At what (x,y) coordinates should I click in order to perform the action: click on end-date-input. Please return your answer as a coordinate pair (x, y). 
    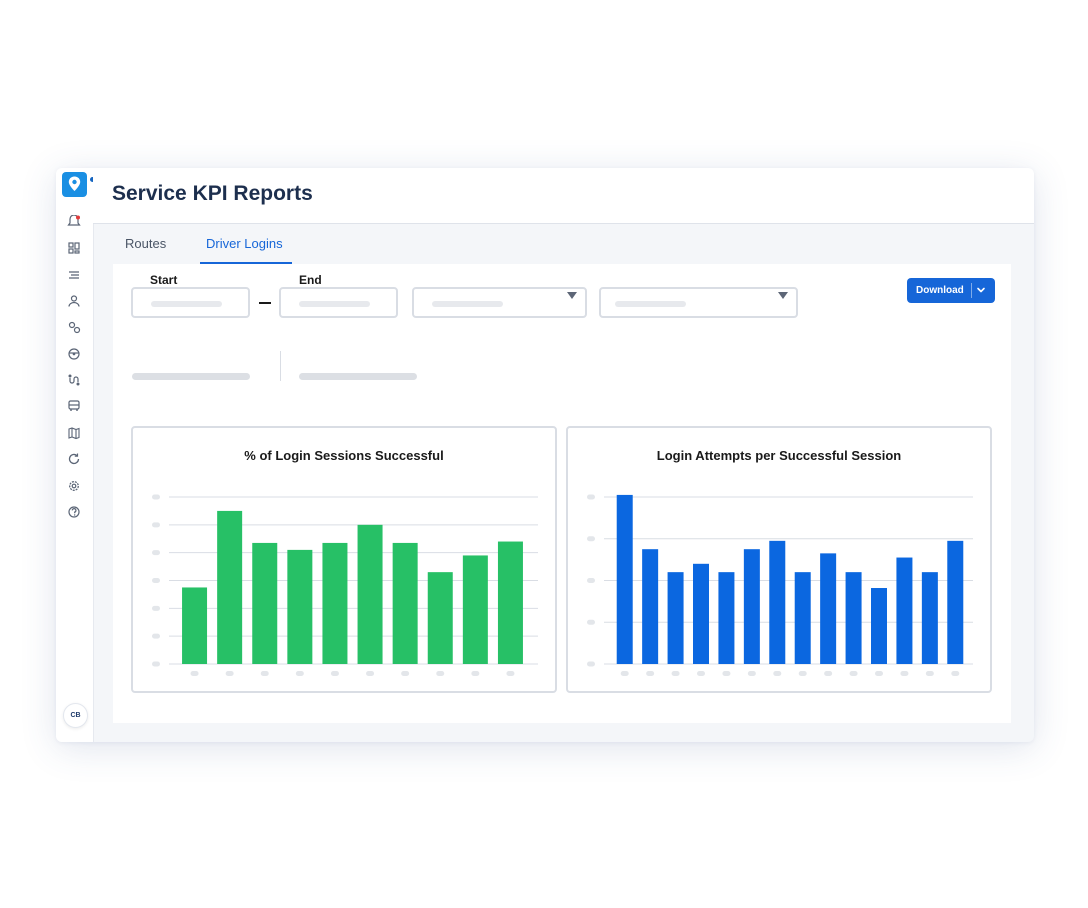
    Looking at the image, I should click on (338, 302).